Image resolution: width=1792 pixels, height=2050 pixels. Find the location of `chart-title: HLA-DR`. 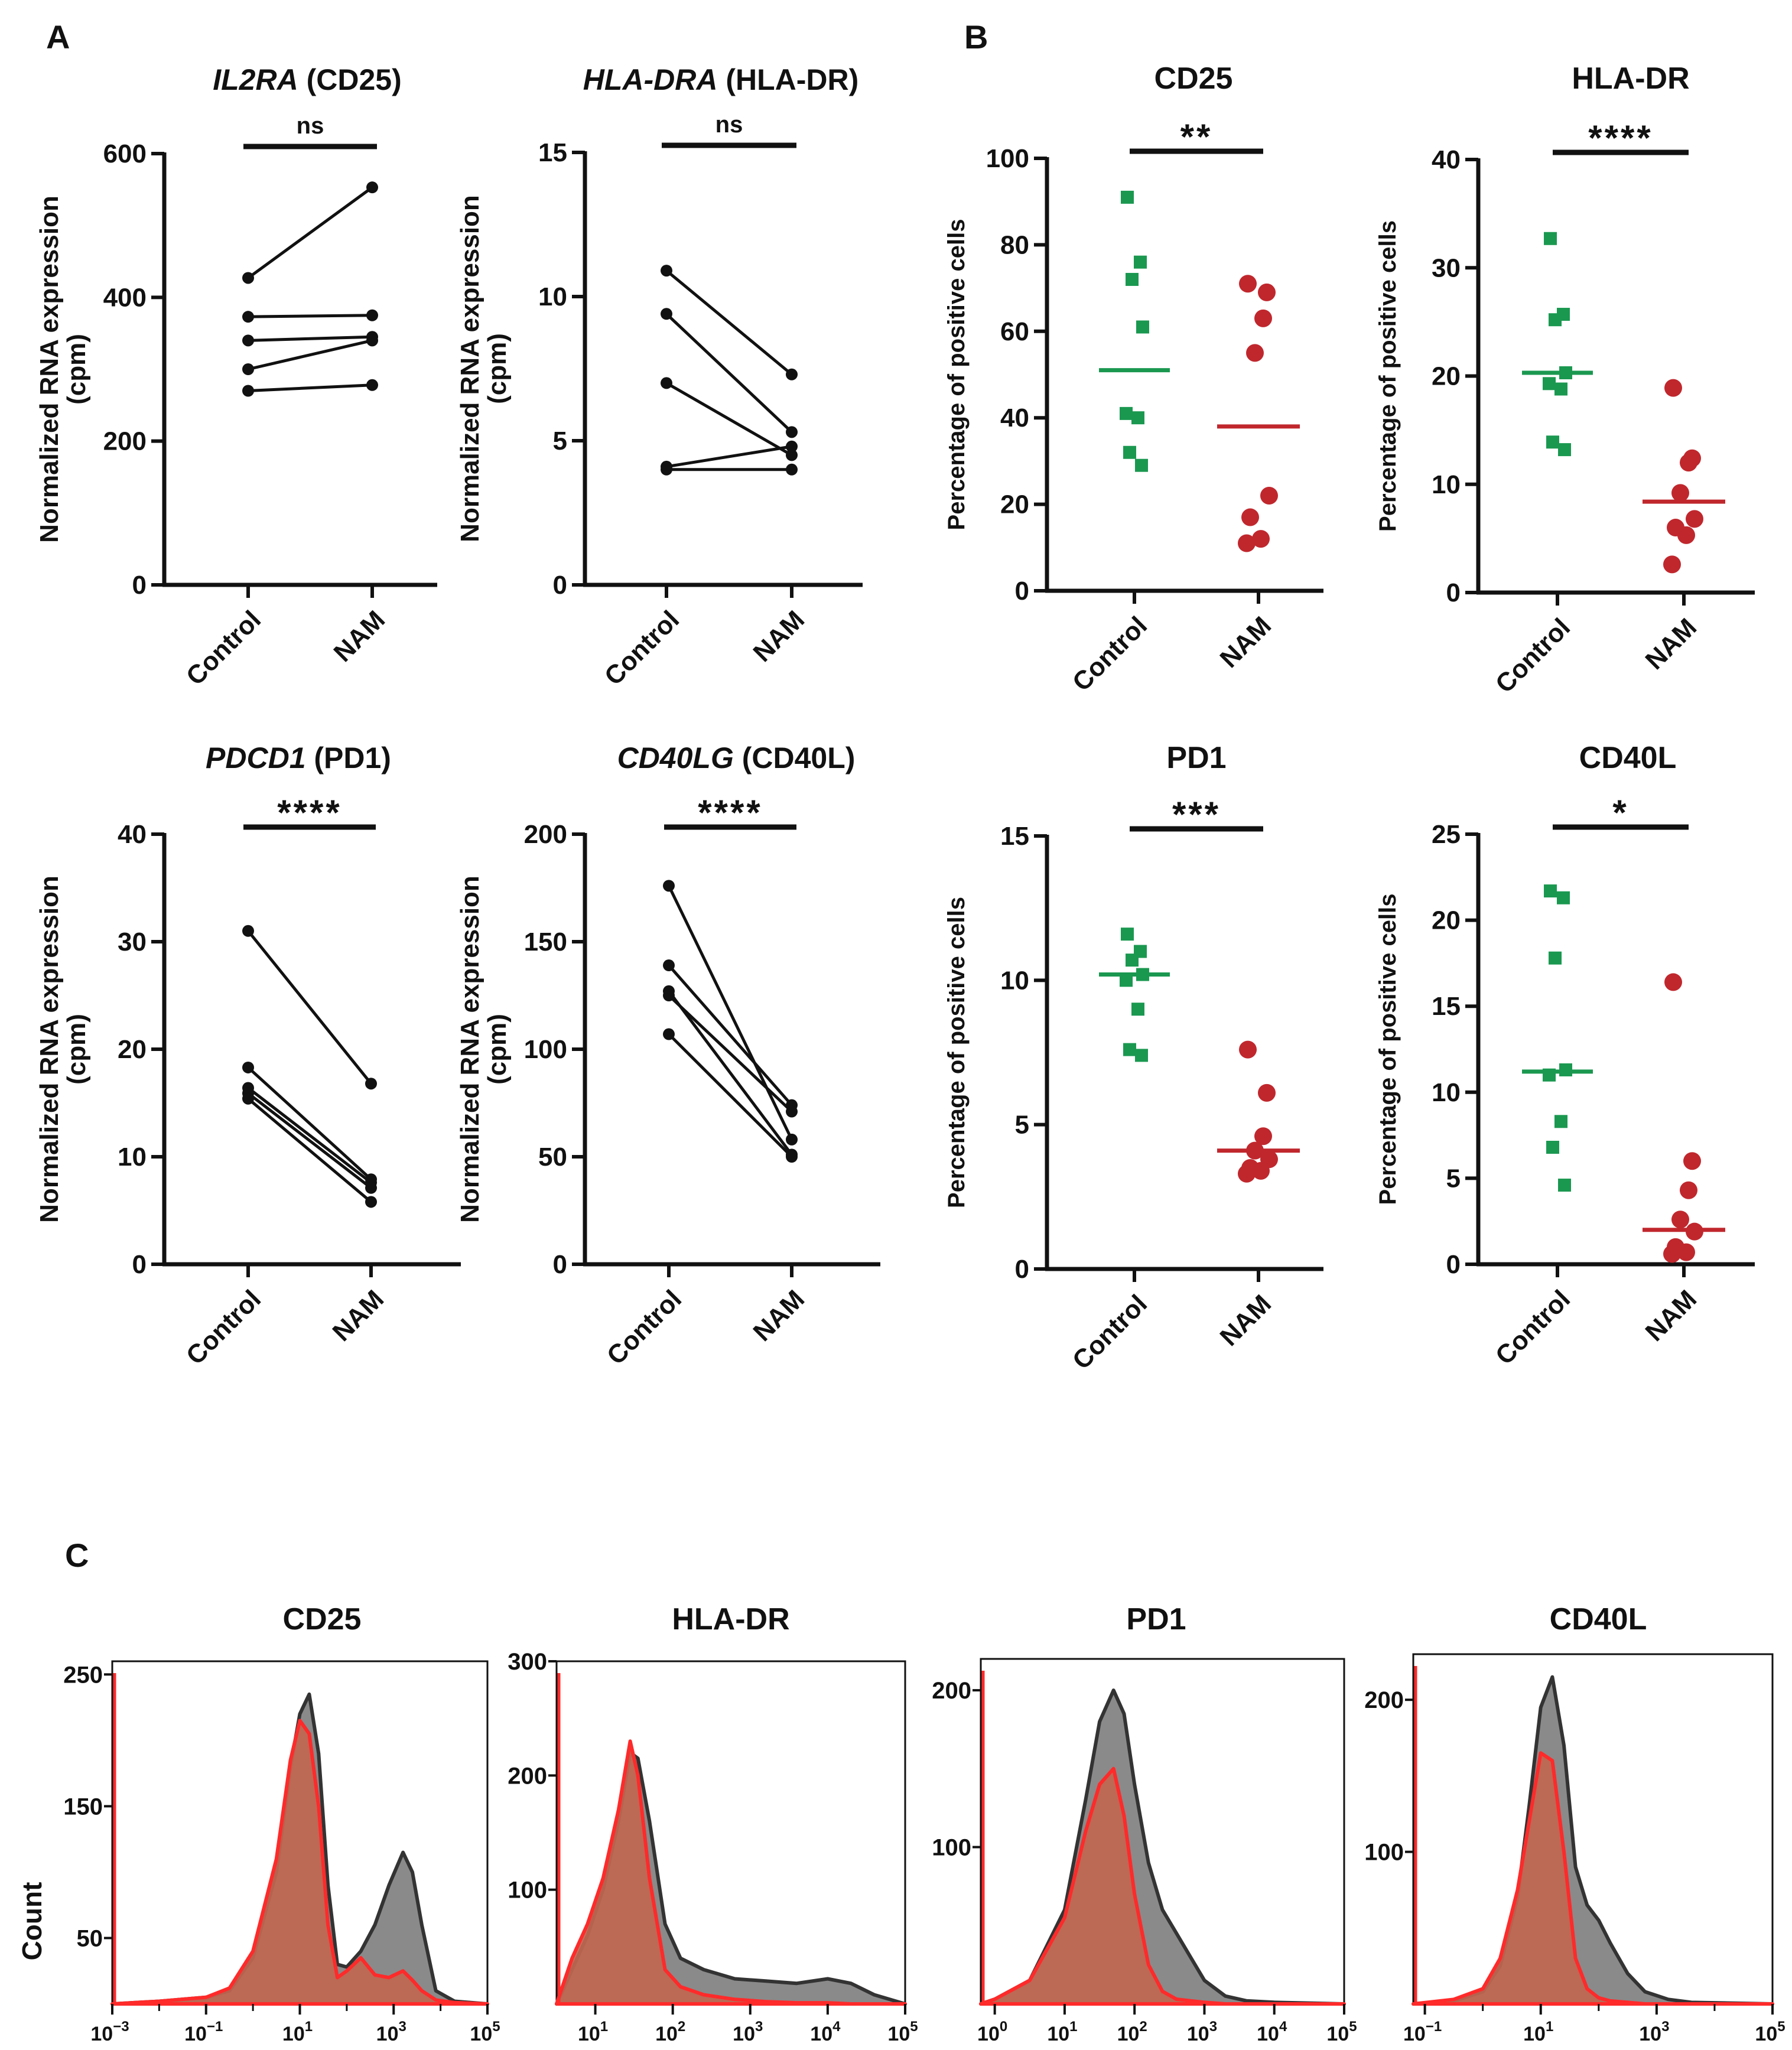

chart-title: HLA-DR is located at coordinates (730, 1619).